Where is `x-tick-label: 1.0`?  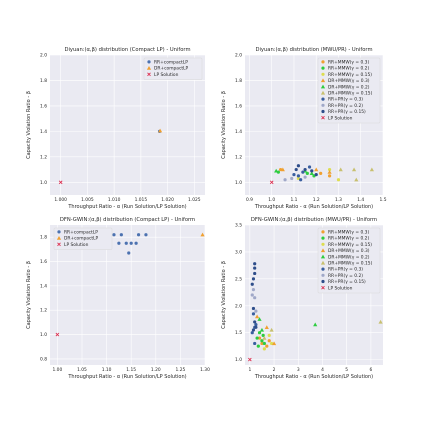
x-tick-label: 1.0 is located at coordinates (271, 200).